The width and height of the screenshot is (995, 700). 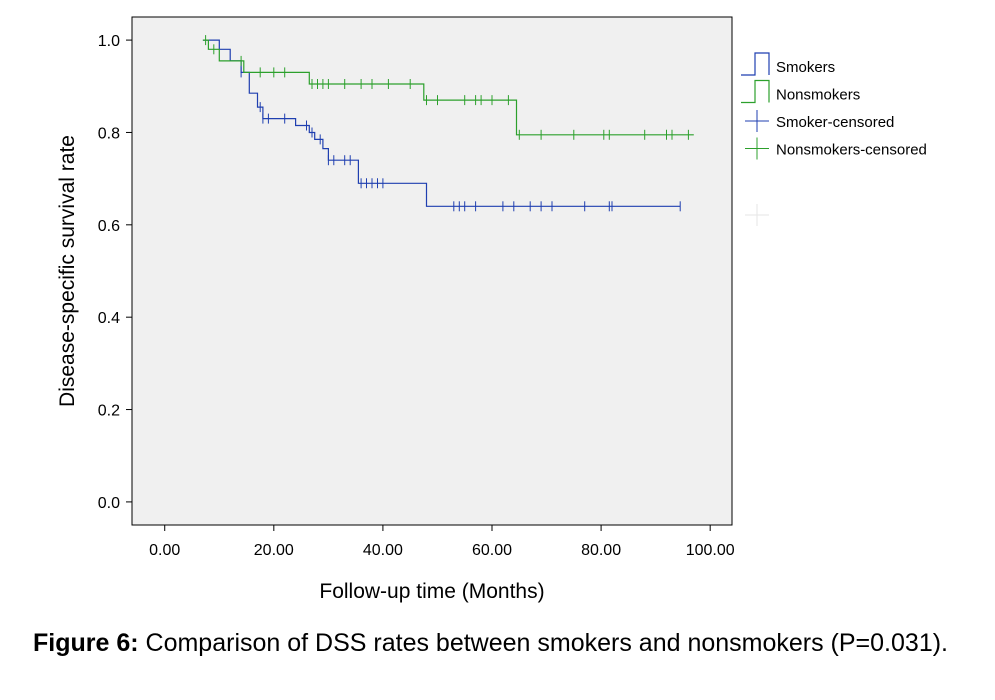 I want to click on legend-faint-cross-icon, so click(x=757, y=215).